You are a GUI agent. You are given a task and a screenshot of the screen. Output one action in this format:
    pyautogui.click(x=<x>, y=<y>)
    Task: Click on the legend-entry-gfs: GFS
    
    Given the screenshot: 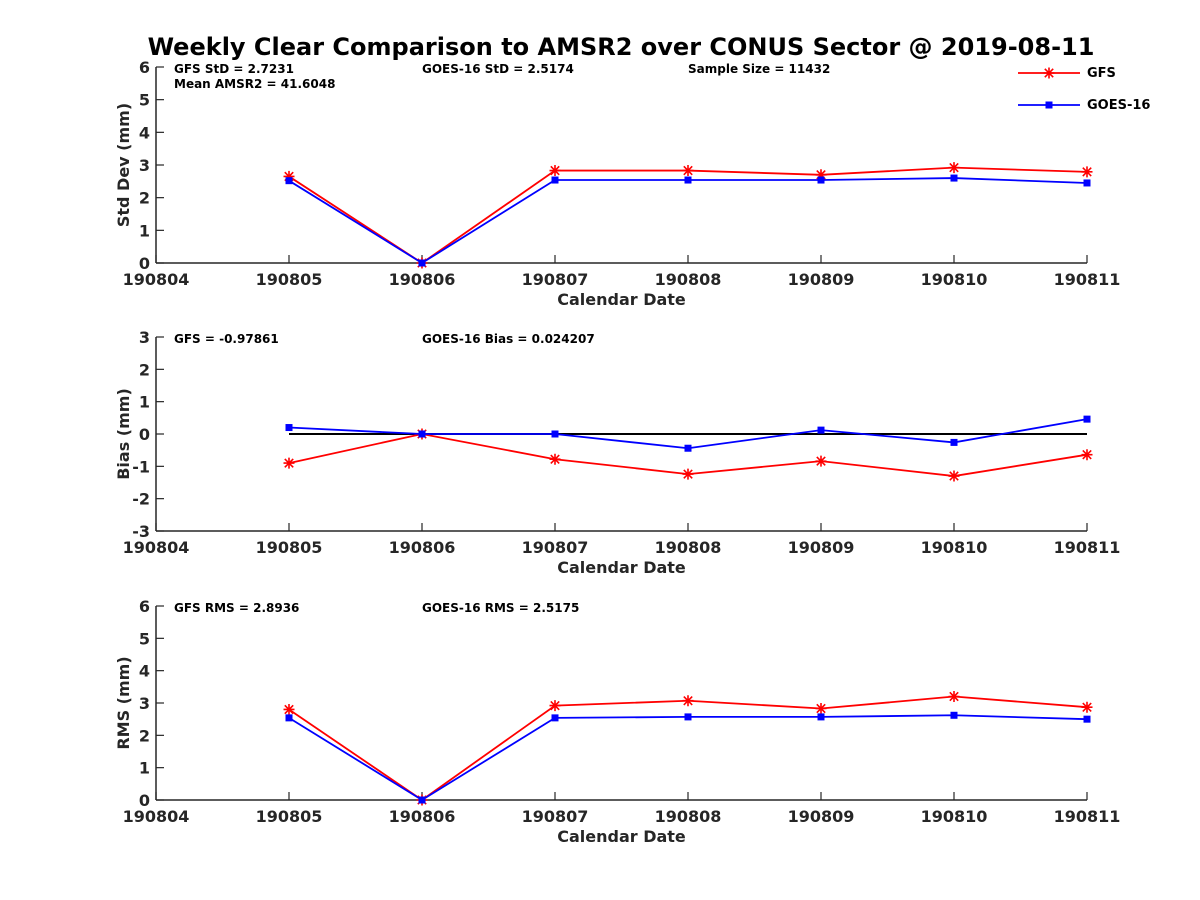 What is the action you would take?
    pyautogui.click(x=1067, y=73)
    